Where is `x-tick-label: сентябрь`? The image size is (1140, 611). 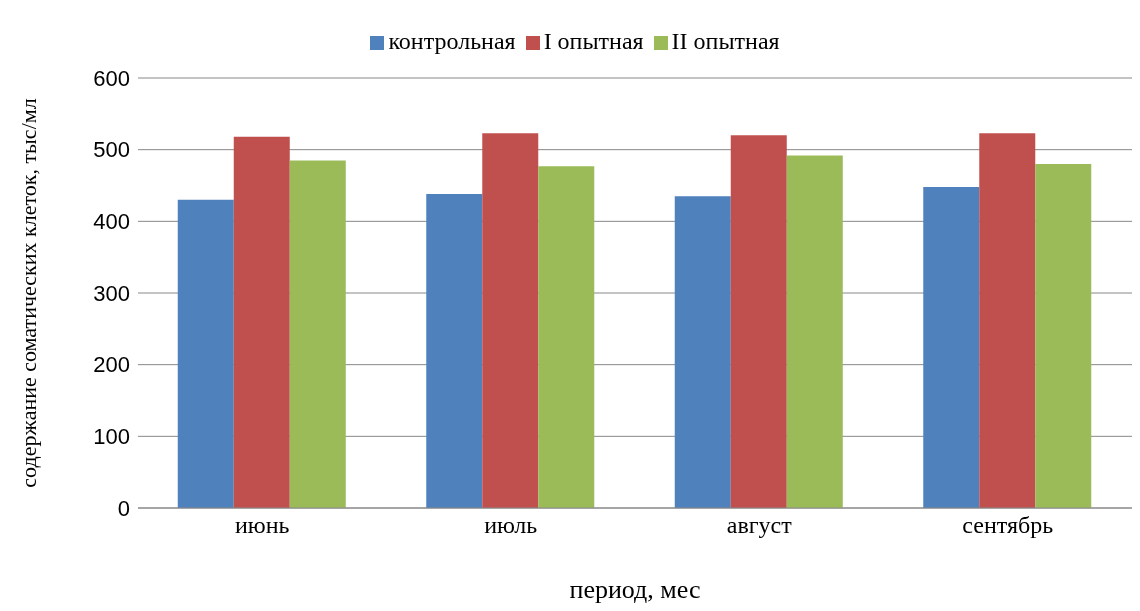 x-tick-label: сентябрь is located at coordinates (1008, 525).